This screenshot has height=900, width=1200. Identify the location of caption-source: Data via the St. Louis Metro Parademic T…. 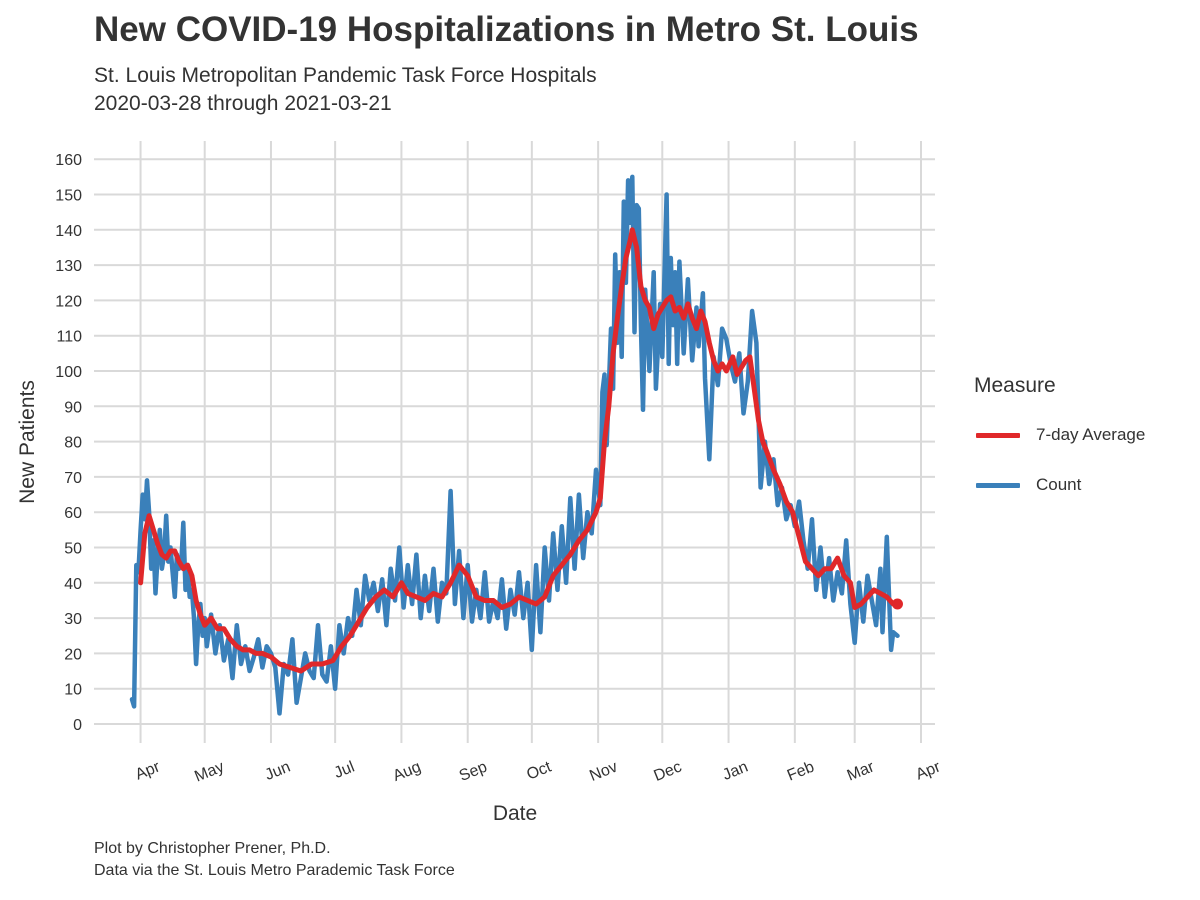
(274, 870).